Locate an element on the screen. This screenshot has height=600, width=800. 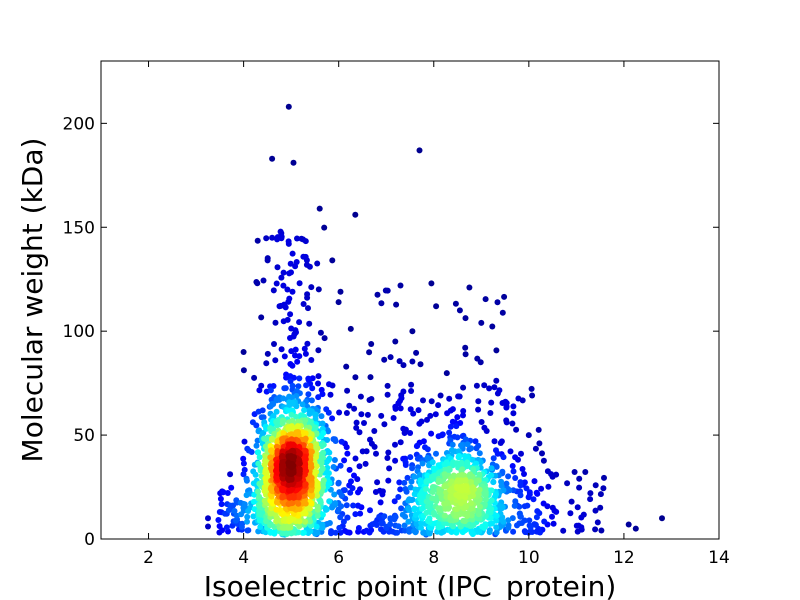
y-tick-label: 200 is located at coordinates (79, 124).